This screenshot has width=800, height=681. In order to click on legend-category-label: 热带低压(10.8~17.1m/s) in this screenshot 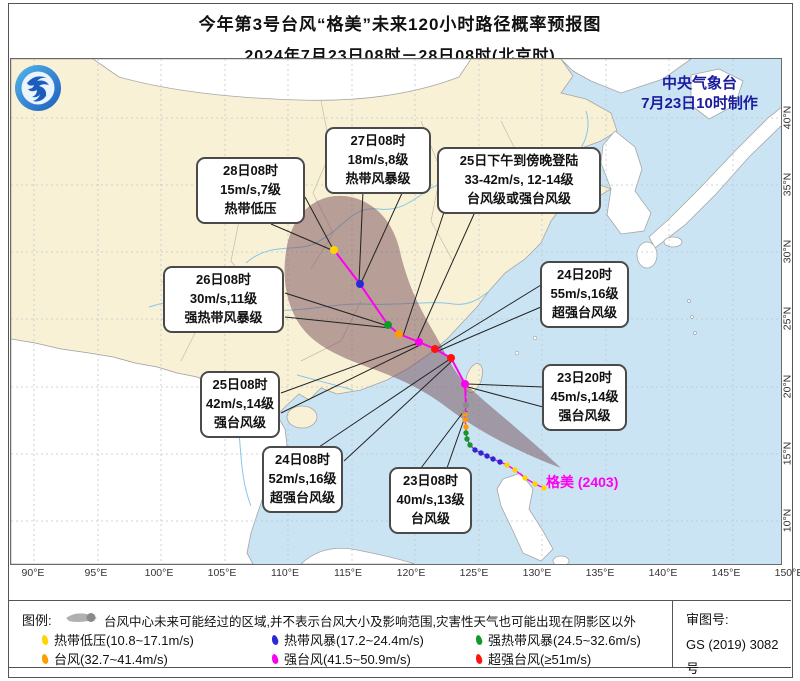, I will do `click(124, 640)`.